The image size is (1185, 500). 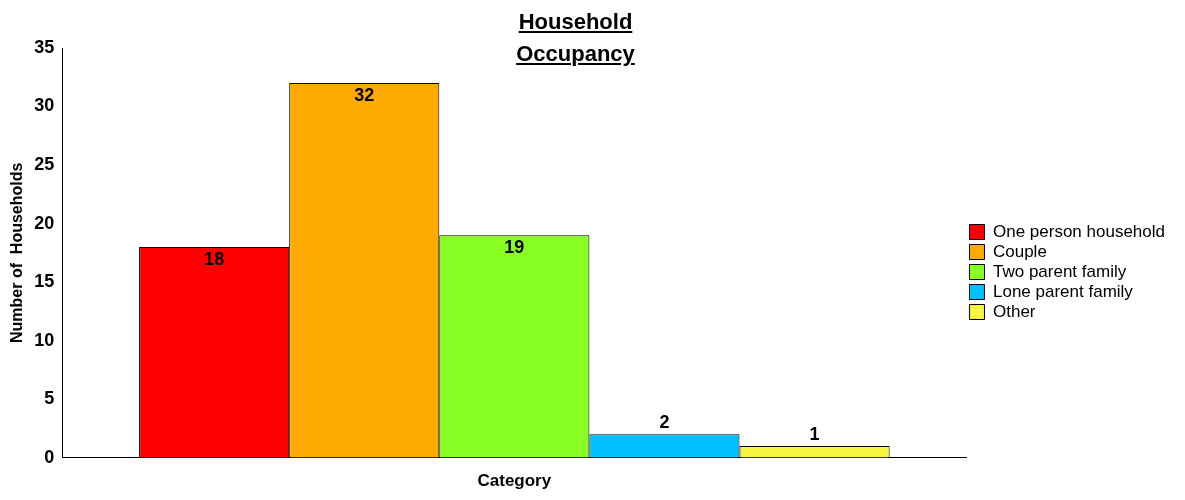 I want to click on y-tick-label: 35, so click(x=44, y=46).